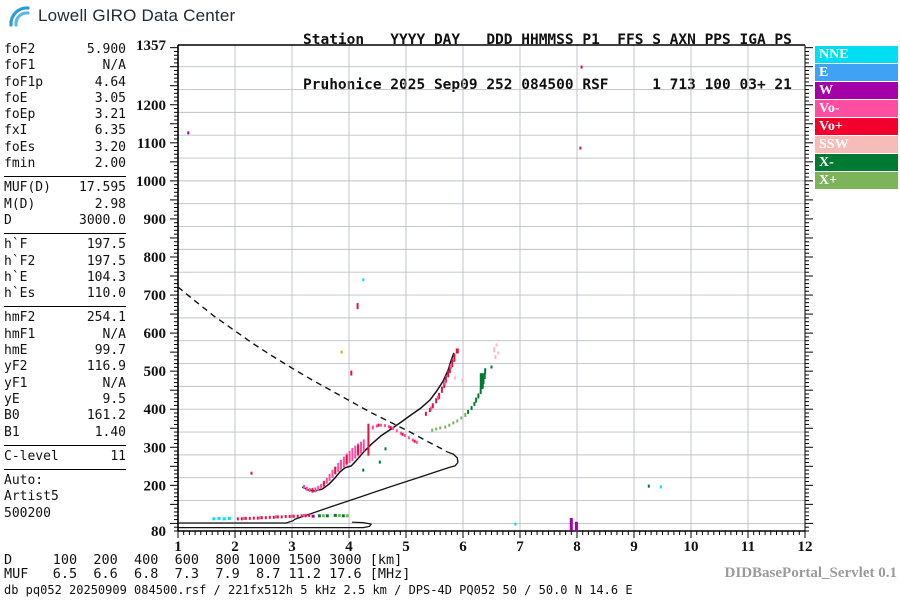 This screenshot has height=600, width=900. What do you see at coordinates (856, 72) in the screenshot?
I see `legend-item-e: E` at bounding box center [856, 72].